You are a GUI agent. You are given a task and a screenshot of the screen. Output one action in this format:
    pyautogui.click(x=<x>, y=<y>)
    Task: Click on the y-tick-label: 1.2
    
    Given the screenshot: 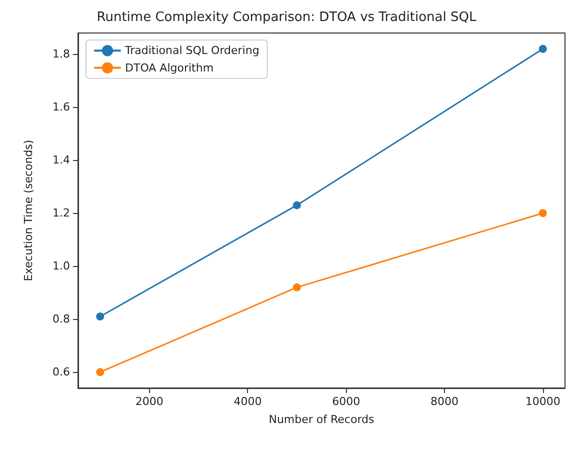 What is the action you would take?
    pyautogui.click(x=61, y=213)
    